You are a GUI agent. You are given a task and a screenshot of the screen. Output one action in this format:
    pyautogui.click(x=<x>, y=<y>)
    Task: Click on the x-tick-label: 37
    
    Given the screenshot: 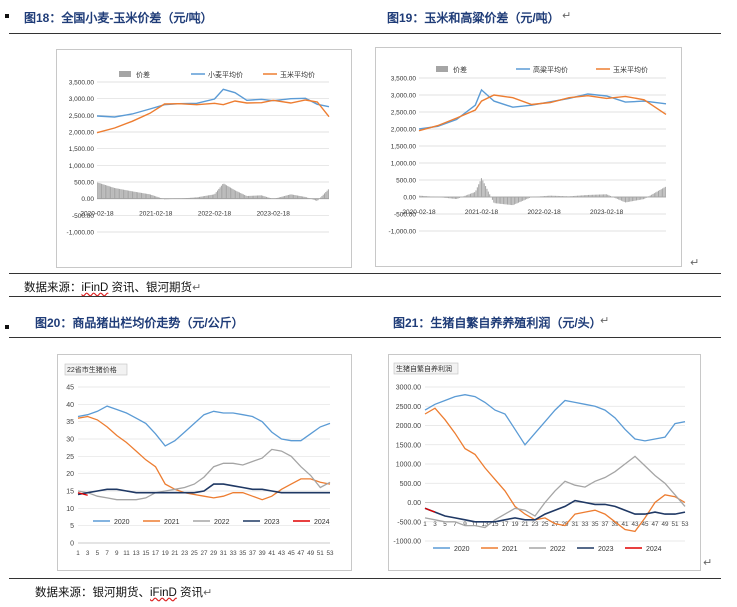 What is the action you would take?
    pyautogui.click(x=605, y=524)
    